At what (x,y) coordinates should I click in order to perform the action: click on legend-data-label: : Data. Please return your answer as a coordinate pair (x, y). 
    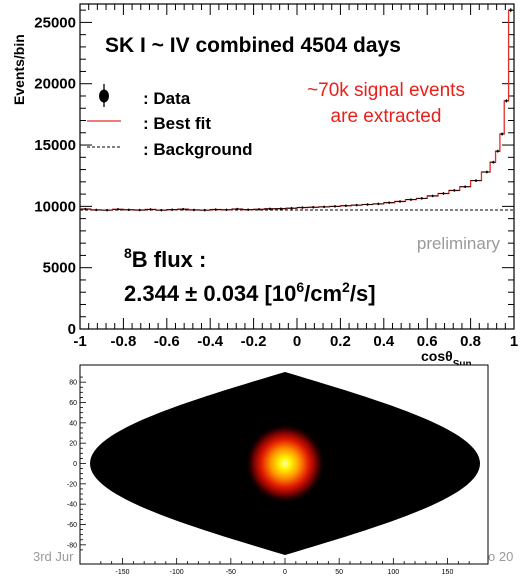
    Looking at the image, I should click on (167, 98).